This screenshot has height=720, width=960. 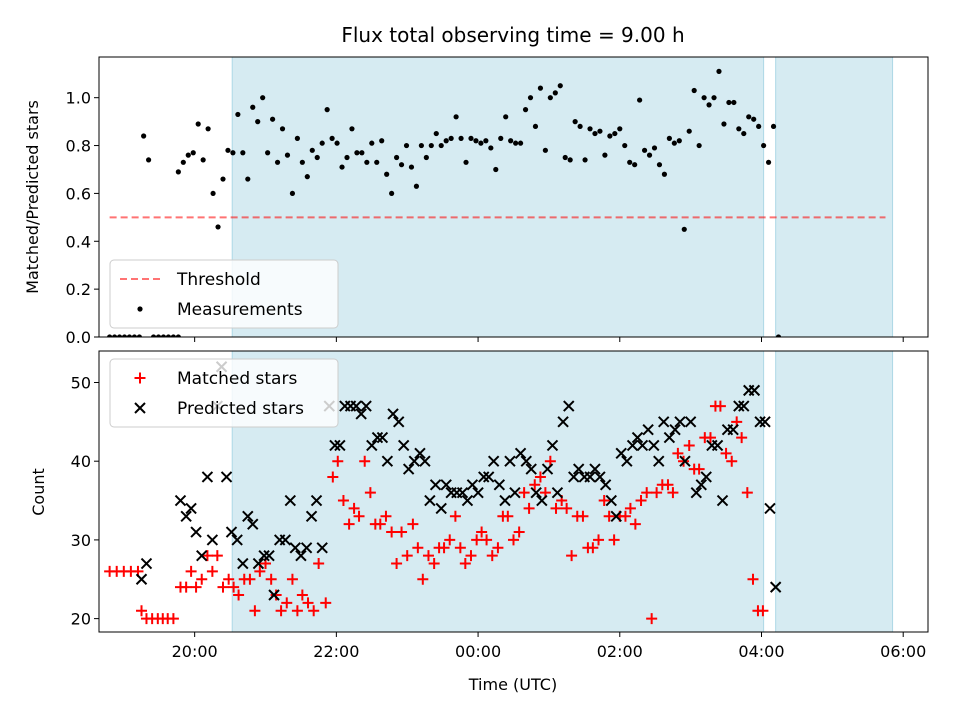 I want to click on x-tick-label: 20:00, so click(x=195, y=651).